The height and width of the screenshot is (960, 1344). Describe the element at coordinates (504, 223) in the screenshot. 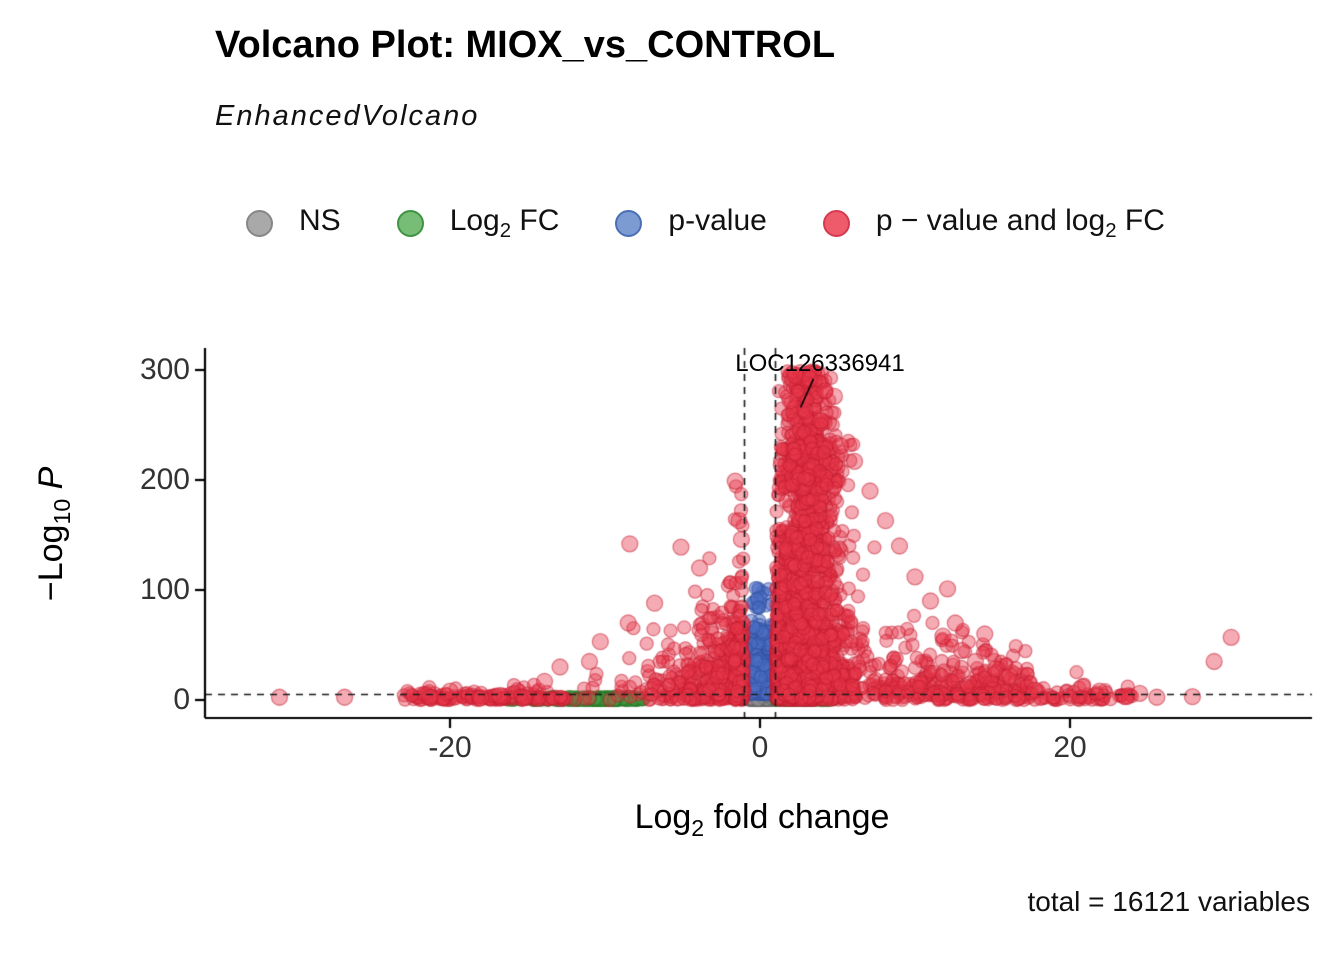

I see `legend-label-log2fc: Log2 FC` at that location.